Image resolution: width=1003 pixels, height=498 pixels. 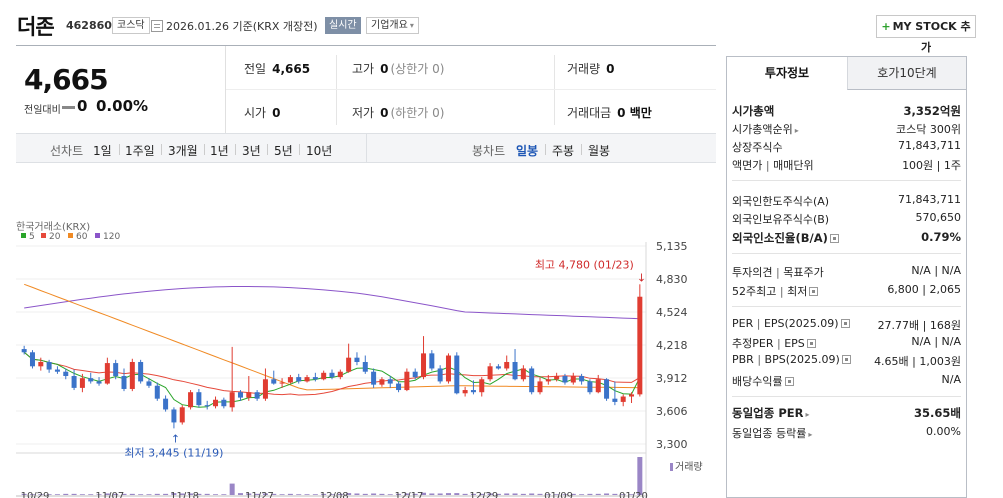 What do you see at coordinates (36, 27) in the screenshot?
I see `stock-name: 더존` at bounding box center [36, 27].